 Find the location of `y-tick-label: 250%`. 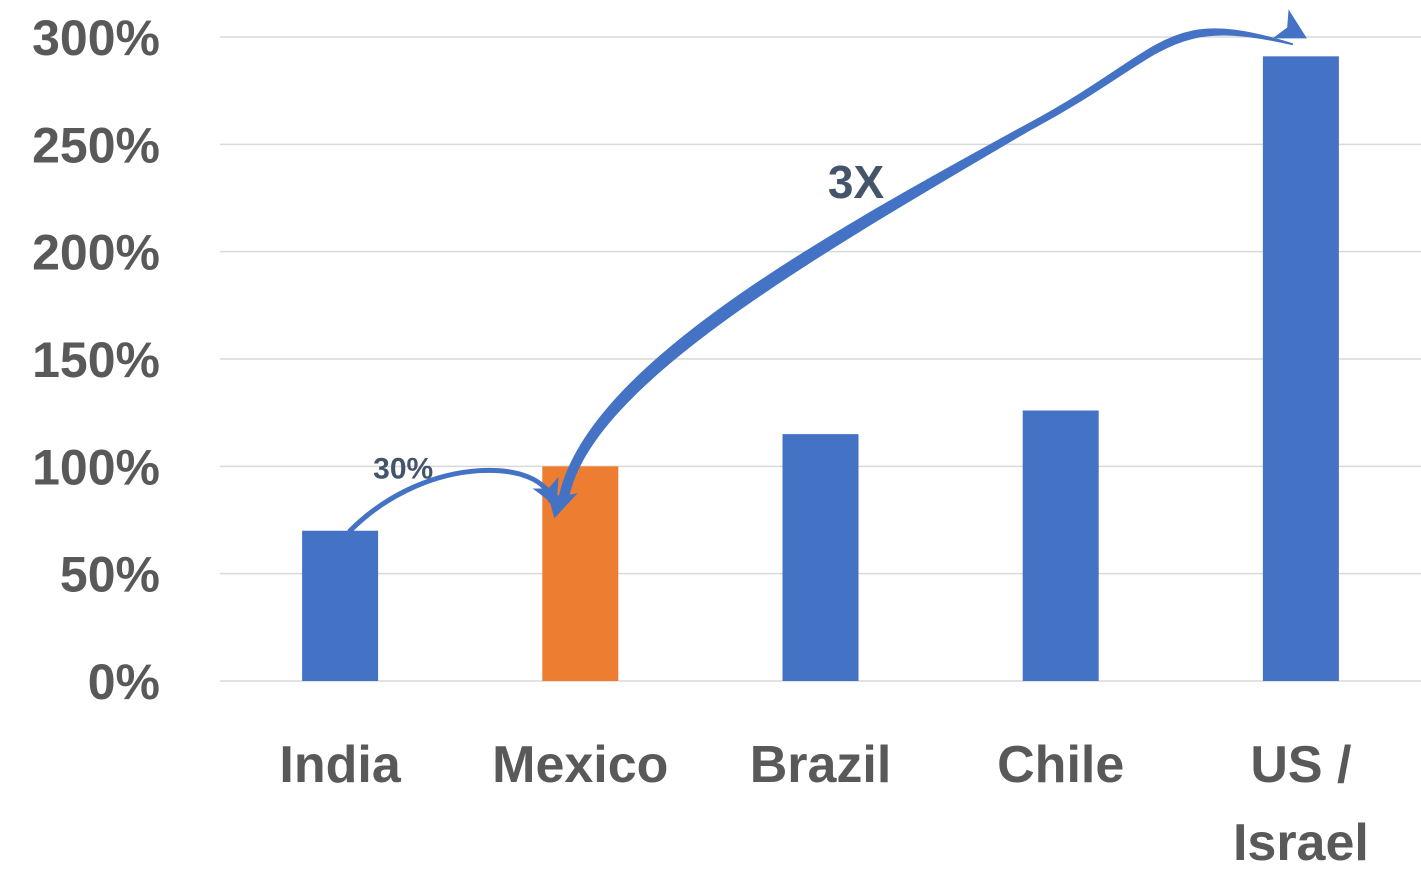

y-tick-label: 250% is located at coordinates (96, 145).